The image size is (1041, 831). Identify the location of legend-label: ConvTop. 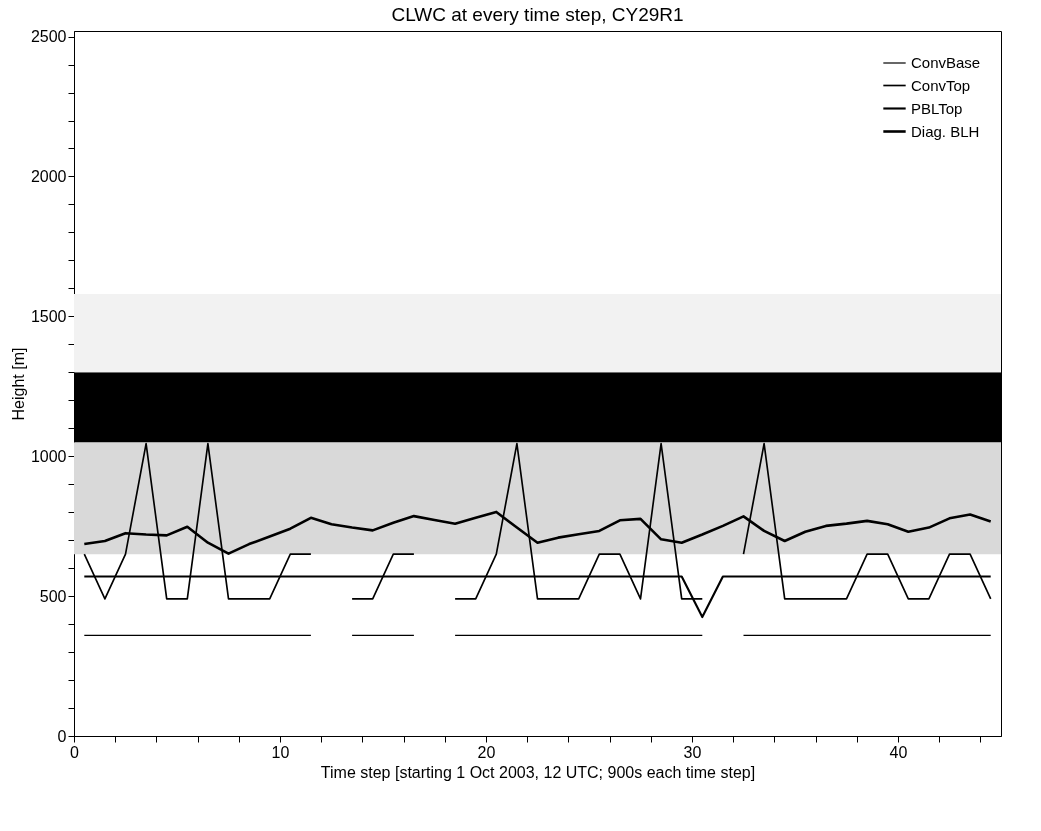
(941, 85).